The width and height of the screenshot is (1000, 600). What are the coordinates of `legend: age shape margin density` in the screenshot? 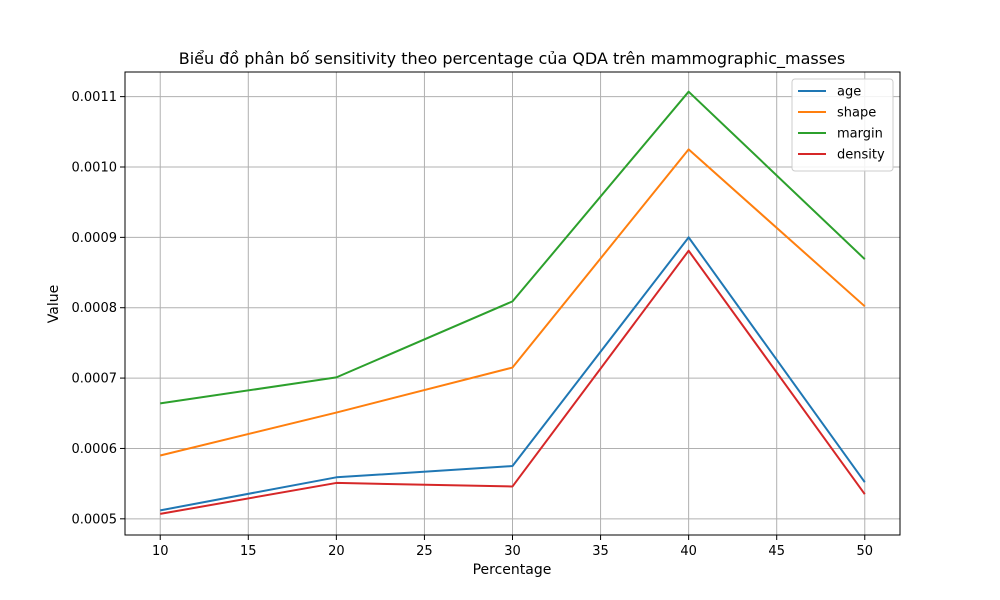 It's located at (842, 125).